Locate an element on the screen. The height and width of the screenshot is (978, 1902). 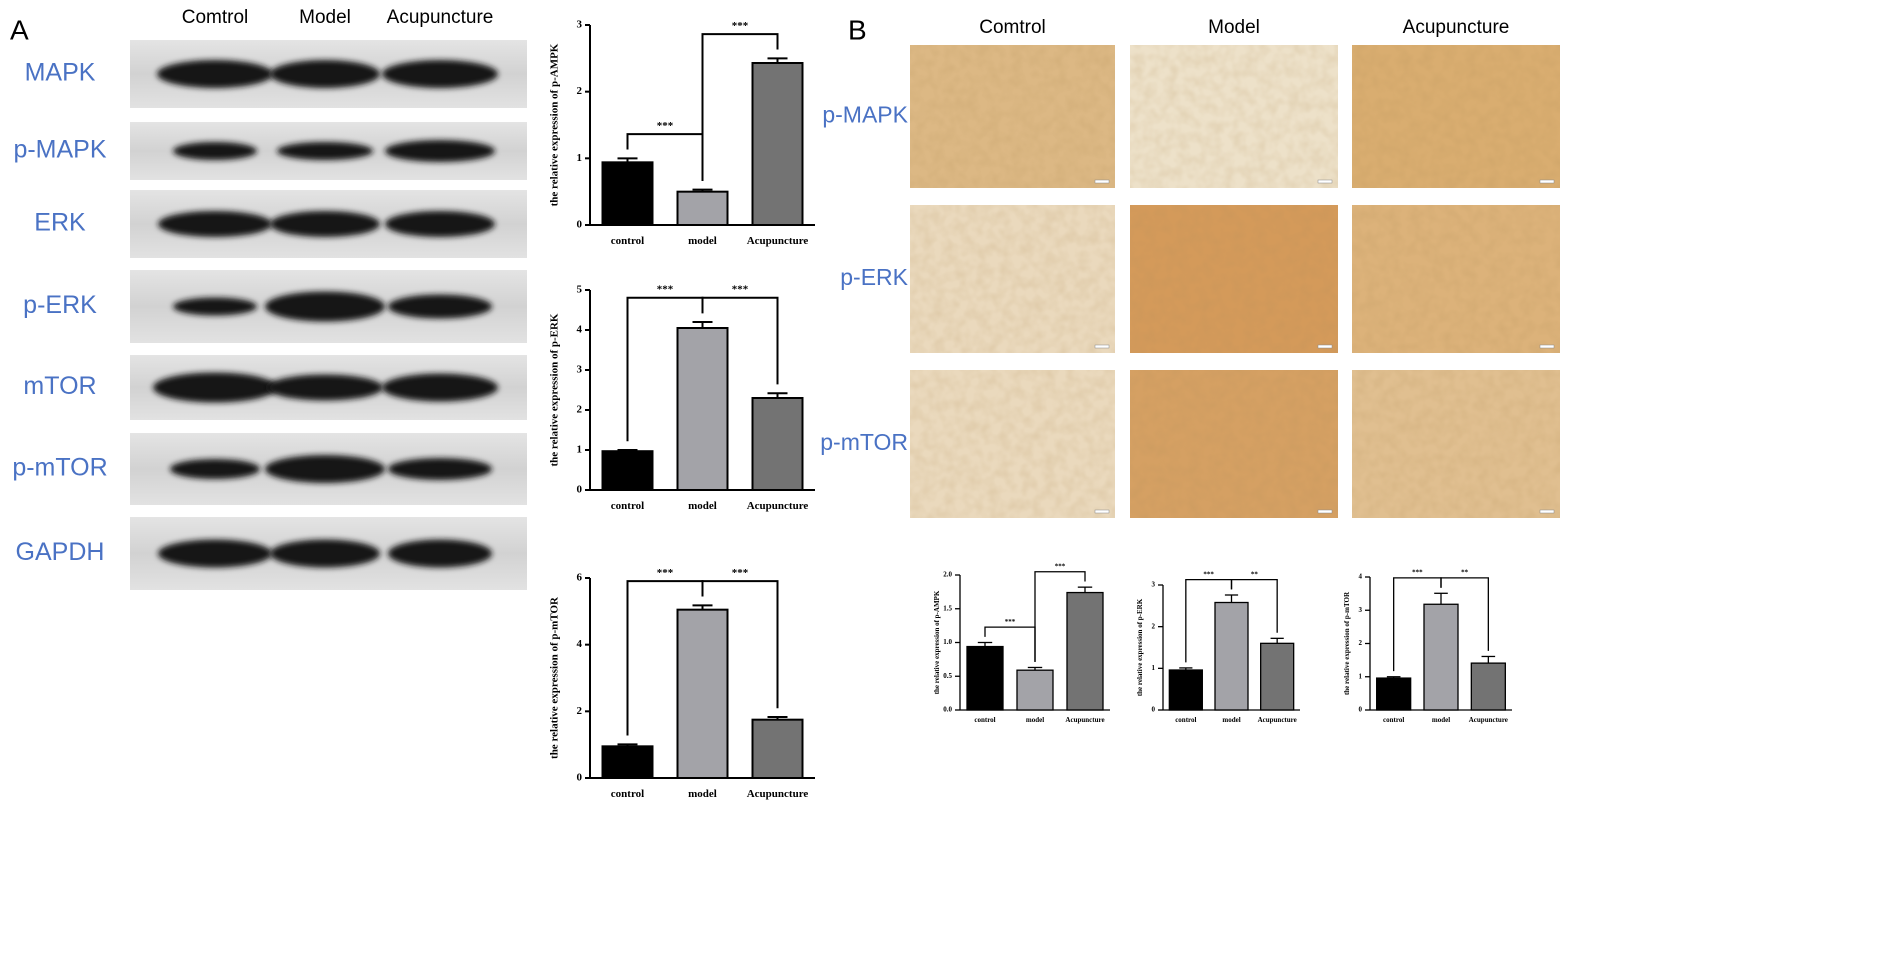
panel-label: A is located at coordinates (19, 29).